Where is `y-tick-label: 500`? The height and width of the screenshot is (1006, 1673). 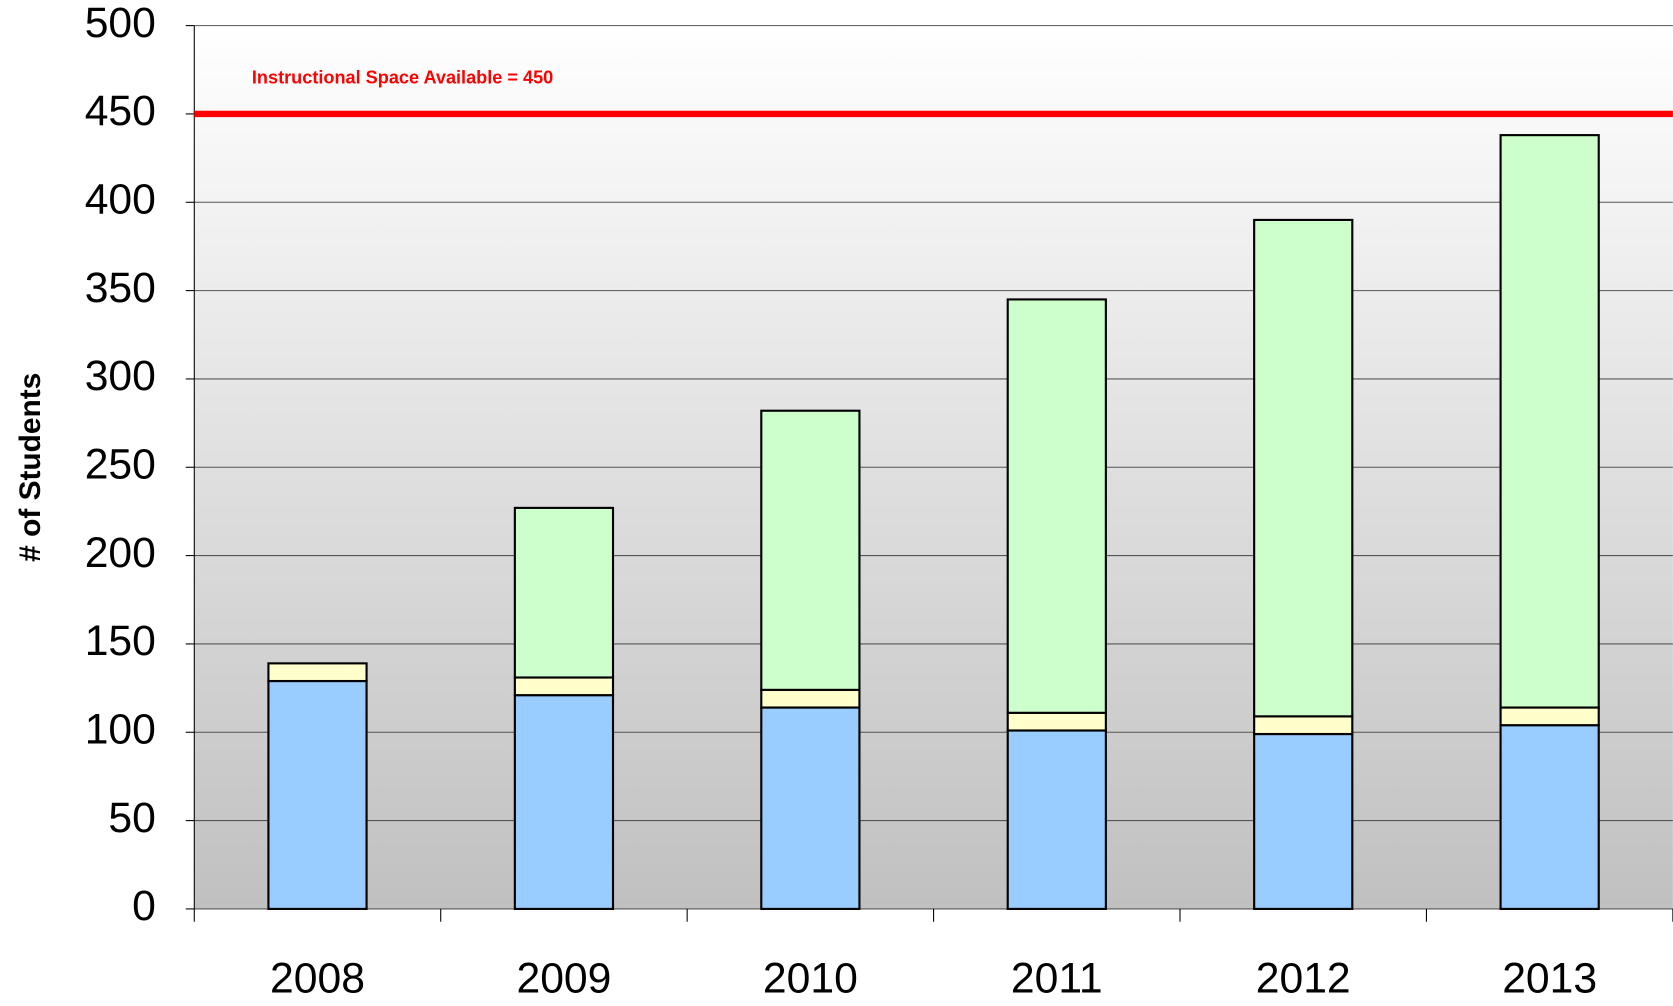 y-tick-label: 500 is located at coordinates (120, 23).